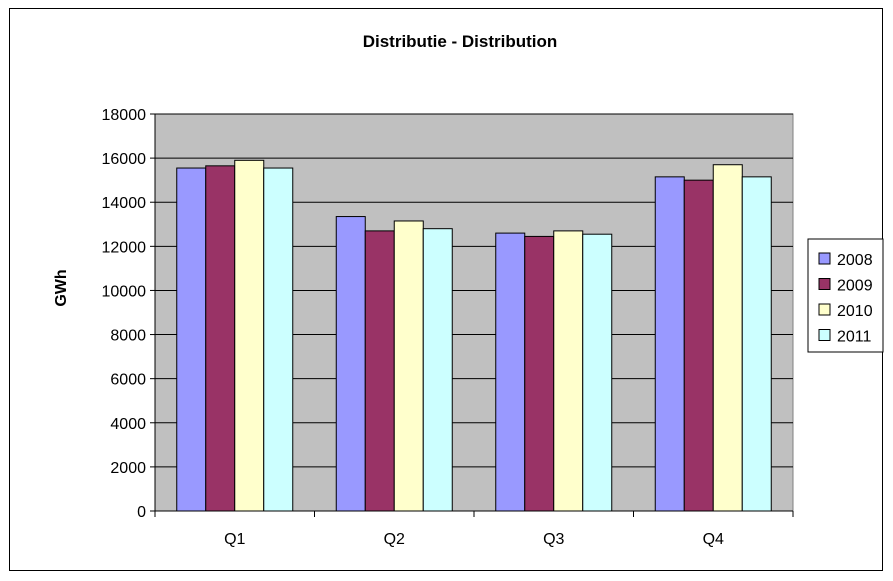 The image size is (893, 581). Describe the element at coordinates (61, 287) in the screenshot. I see `y-axis-title: GWh` at that location.